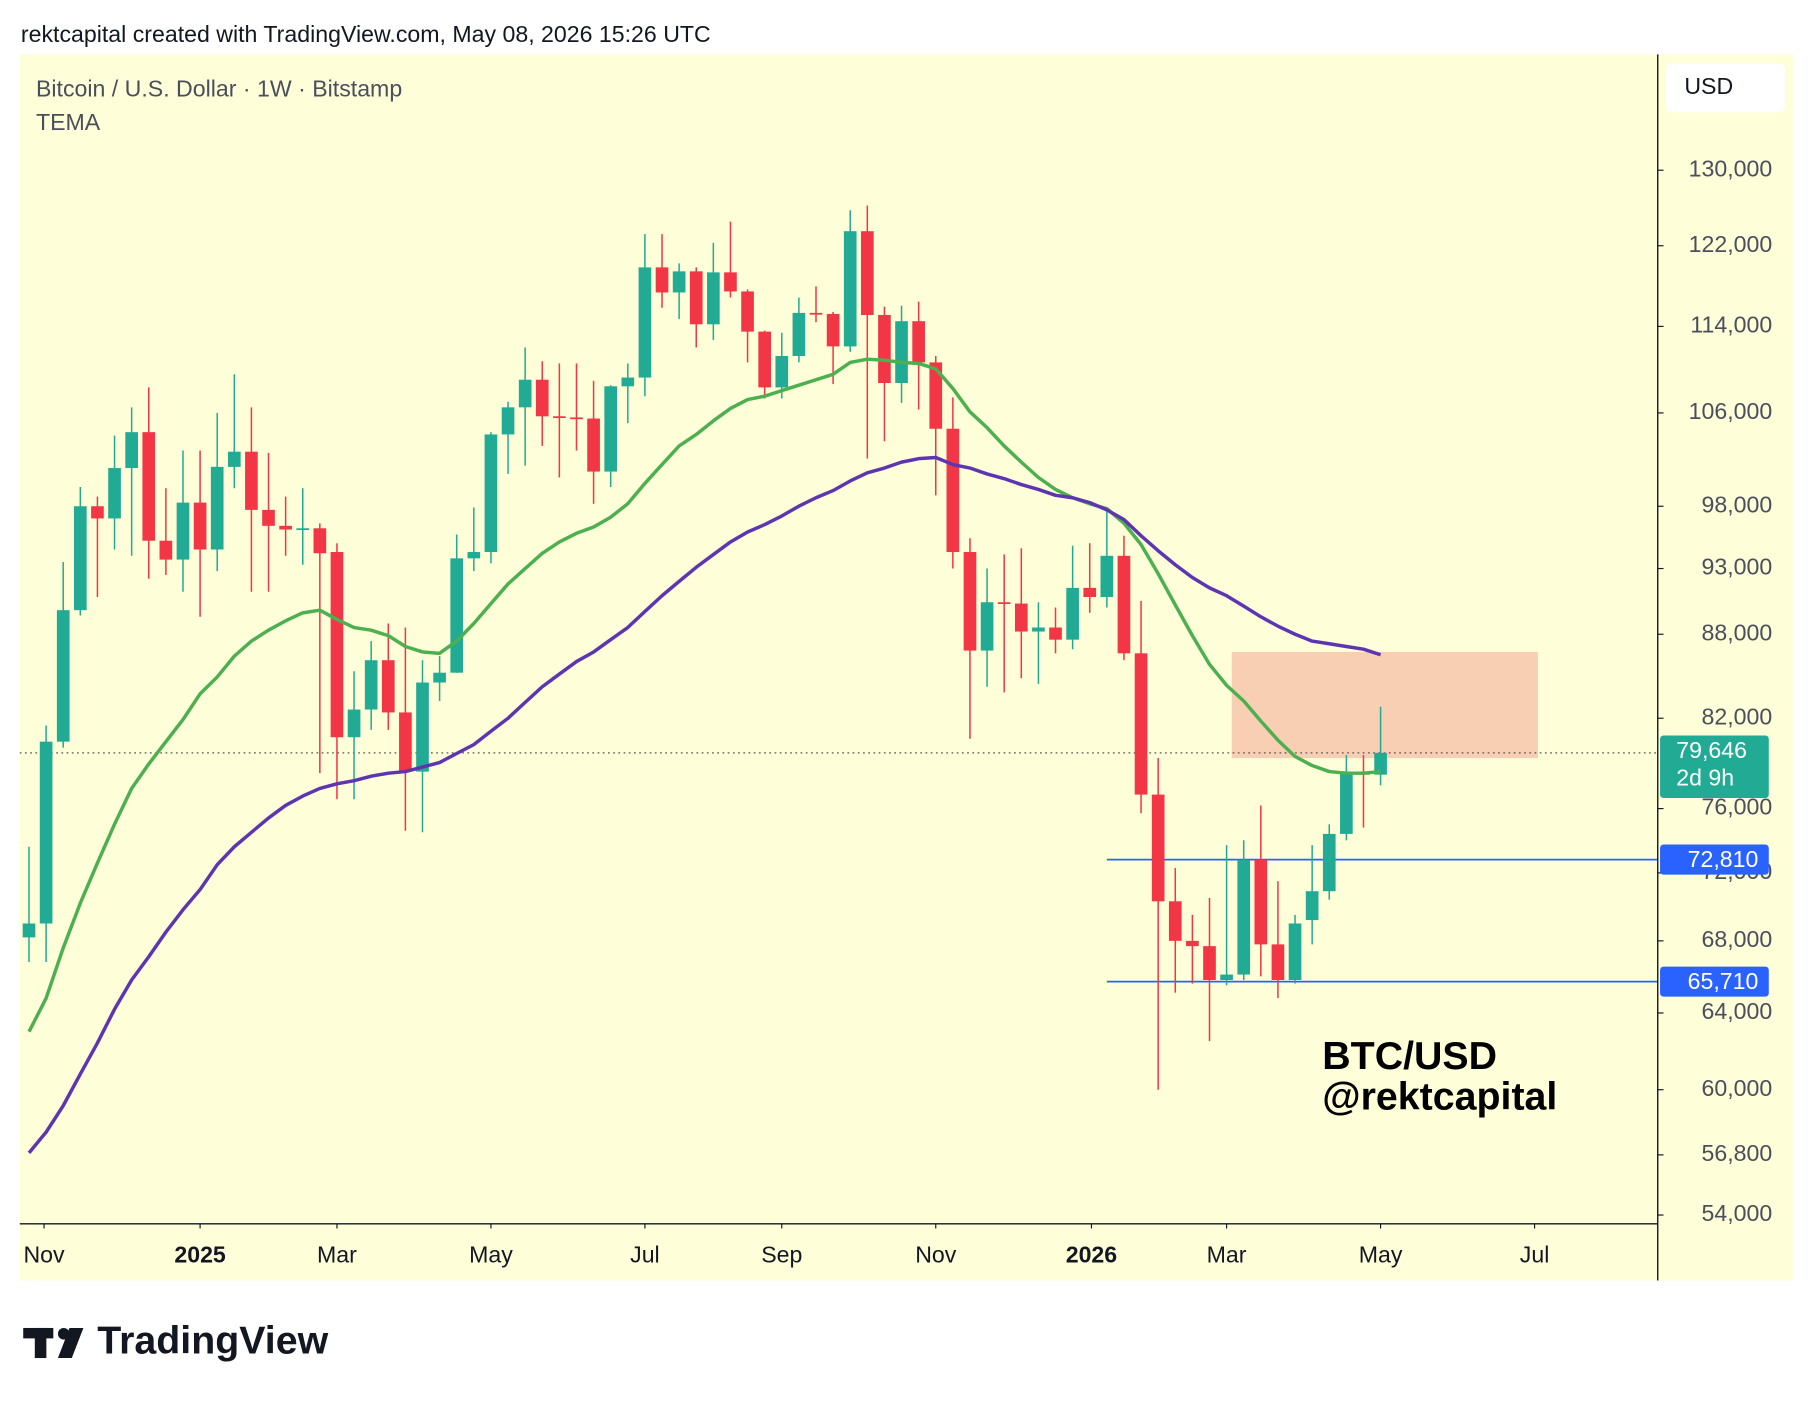 This screenshot has width=1814, height=1402. What do you see at coordinates (781, 1254) in the screenshot?
I see `x-tick-label: Sep` at bounding box center [781, 1254].